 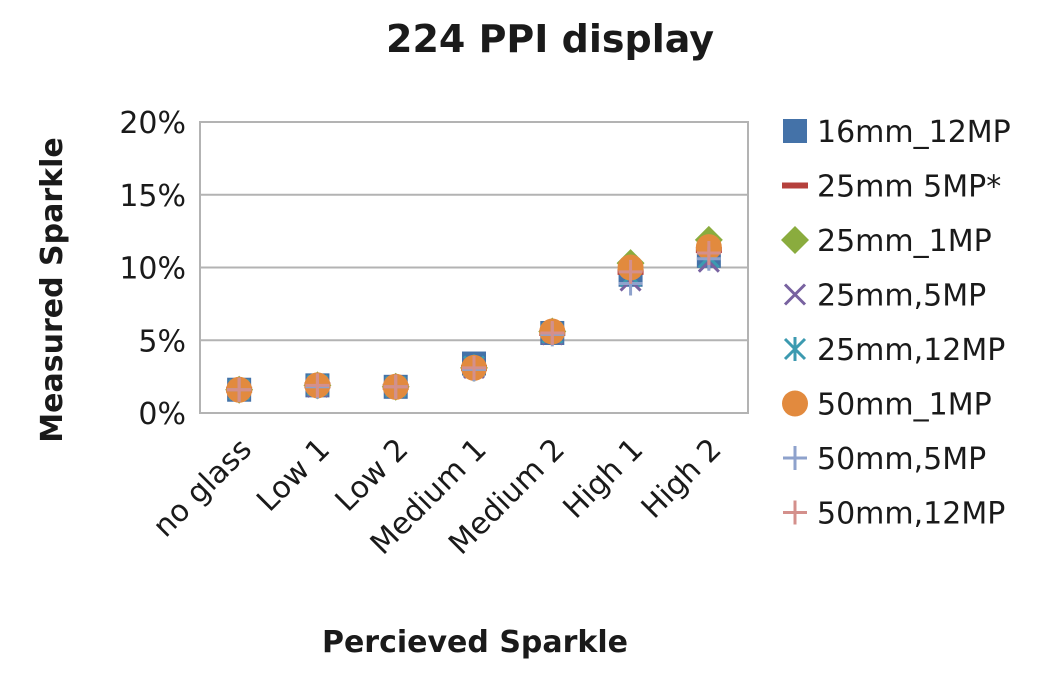 I want to click on legend-label: 25mm,5MP, so click(x=901, y=296).